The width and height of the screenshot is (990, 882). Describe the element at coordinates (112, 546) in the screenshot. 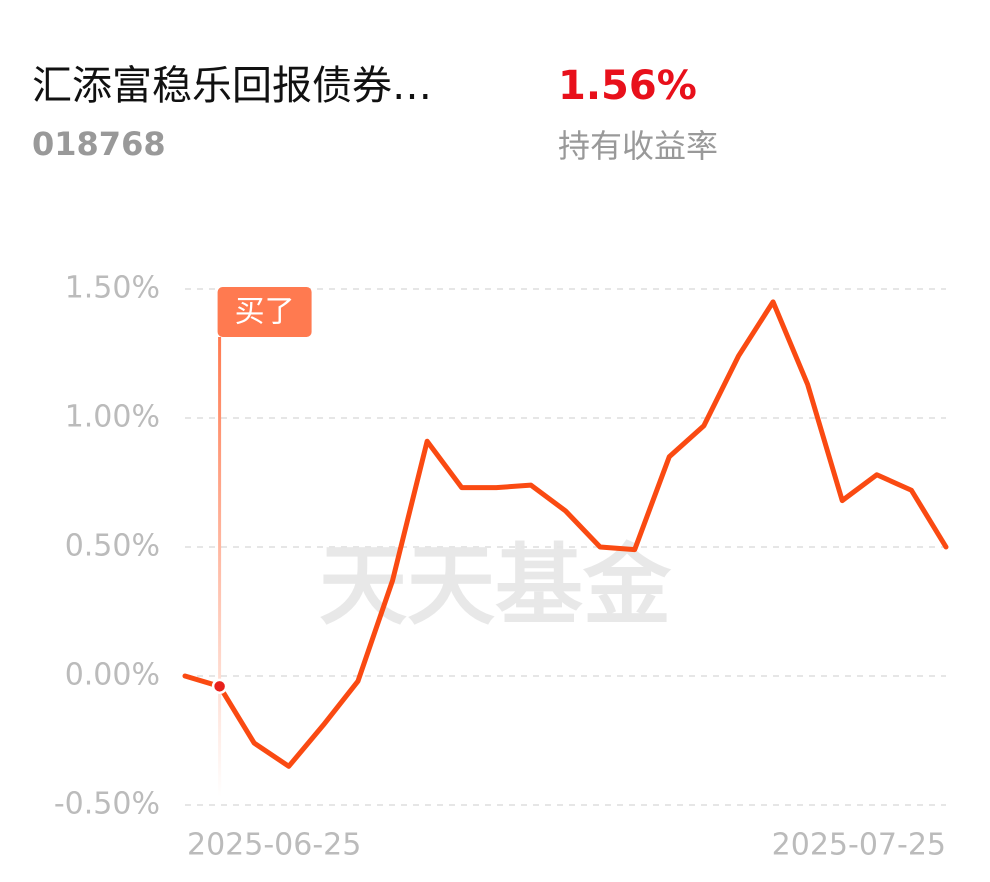

I see `y-tick-label: 0.50%` at that location.